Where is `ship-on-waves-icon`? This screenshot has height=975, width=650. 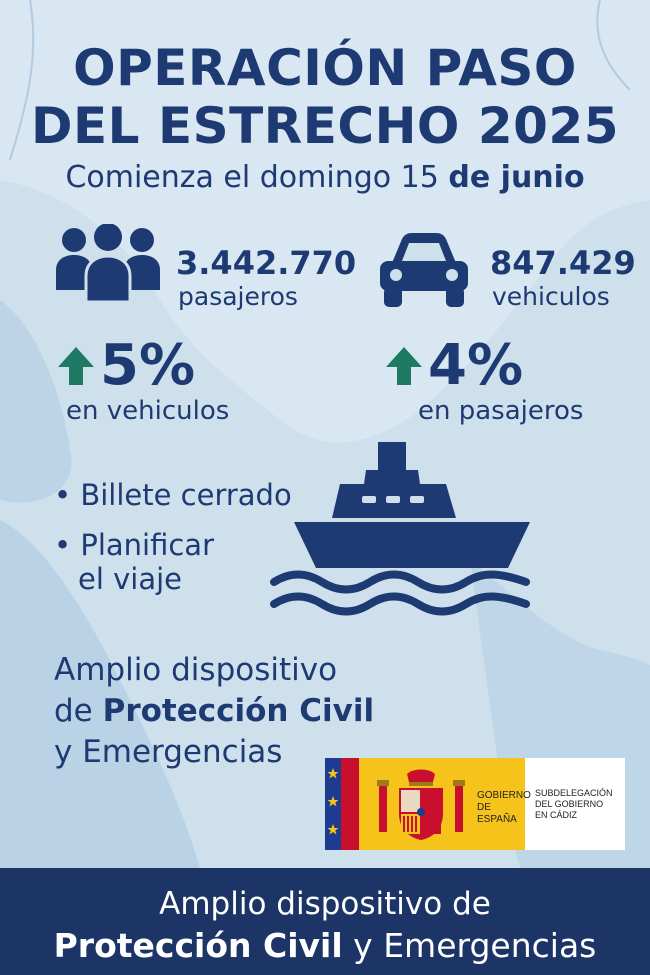
ship-on-waves-icon is located at coordinates (400, 529).